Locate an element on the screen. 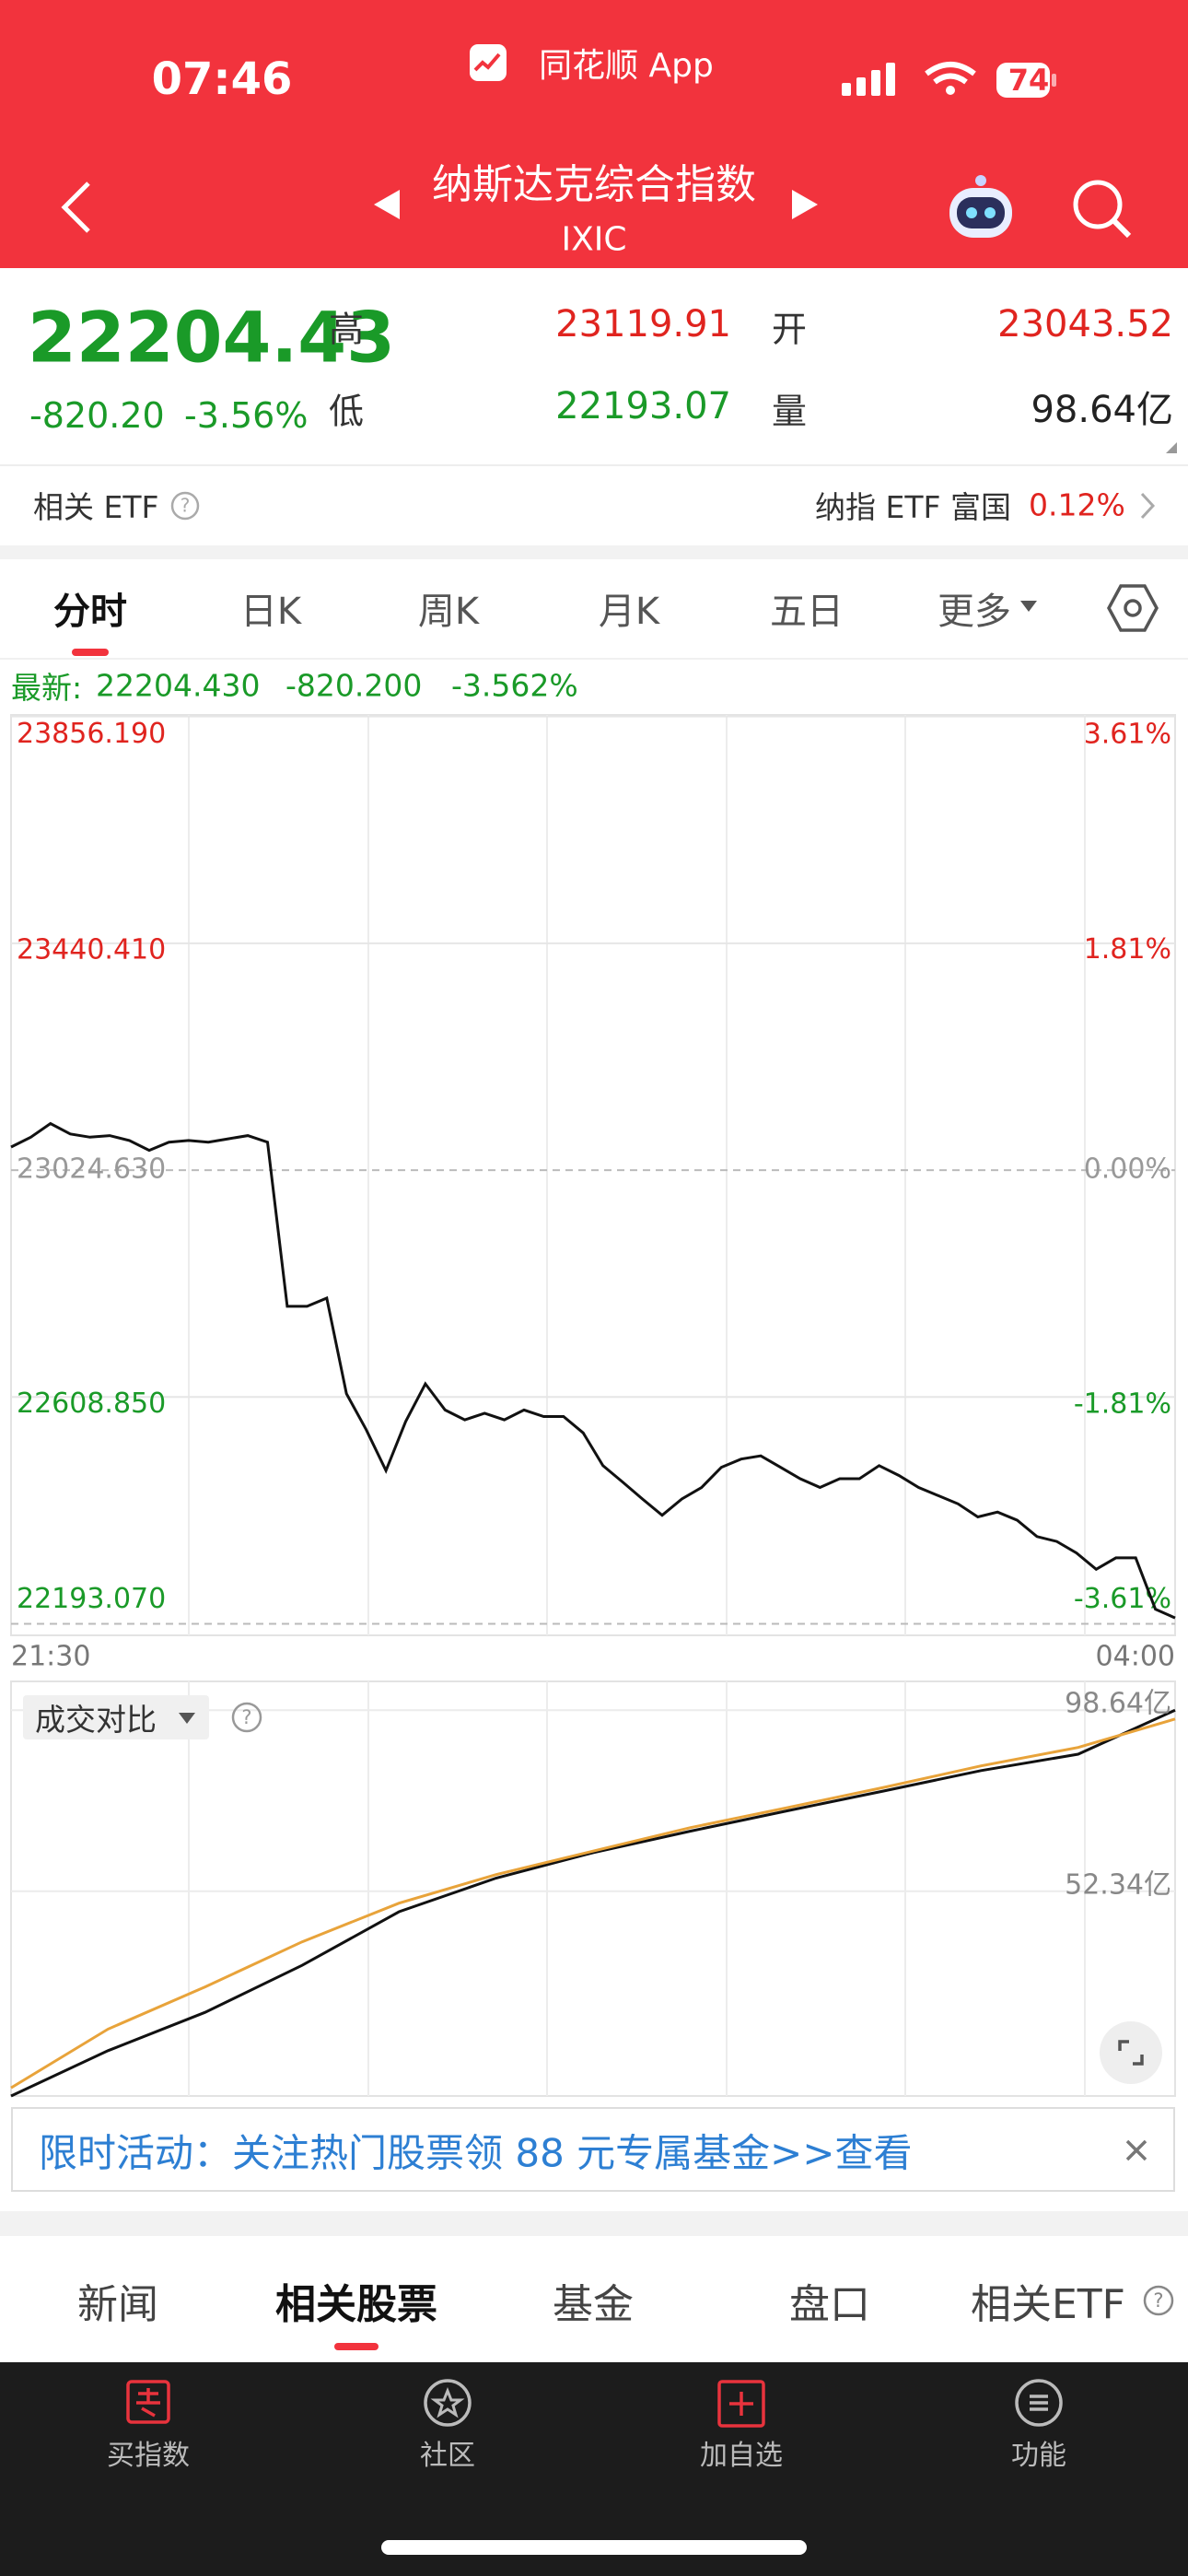 The height and width of the screenshot is (2576, 1188). expand-button is located at coordinates (1131, 2053).